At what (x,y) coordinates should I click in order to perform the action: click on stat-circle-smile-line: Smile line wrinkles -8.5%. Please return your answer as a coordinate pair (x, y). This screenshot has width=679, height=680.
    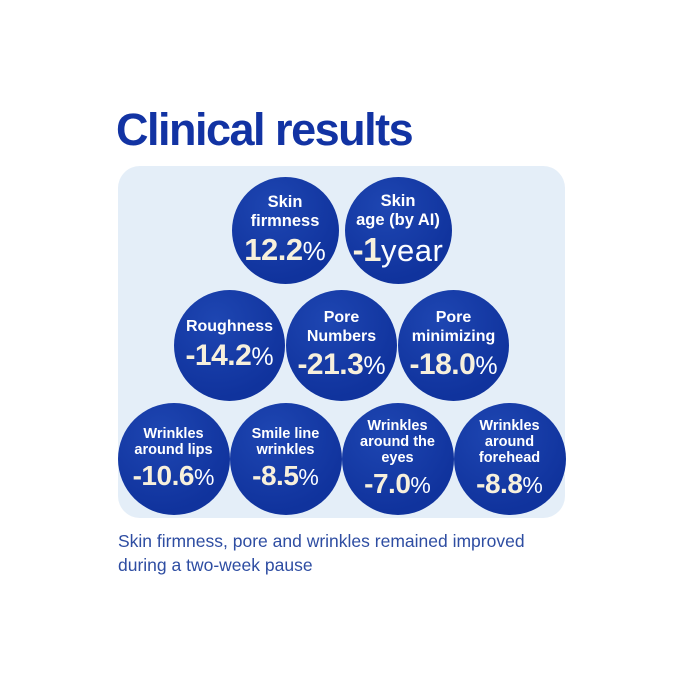
    Looking at the image, I should click on (285, 459).